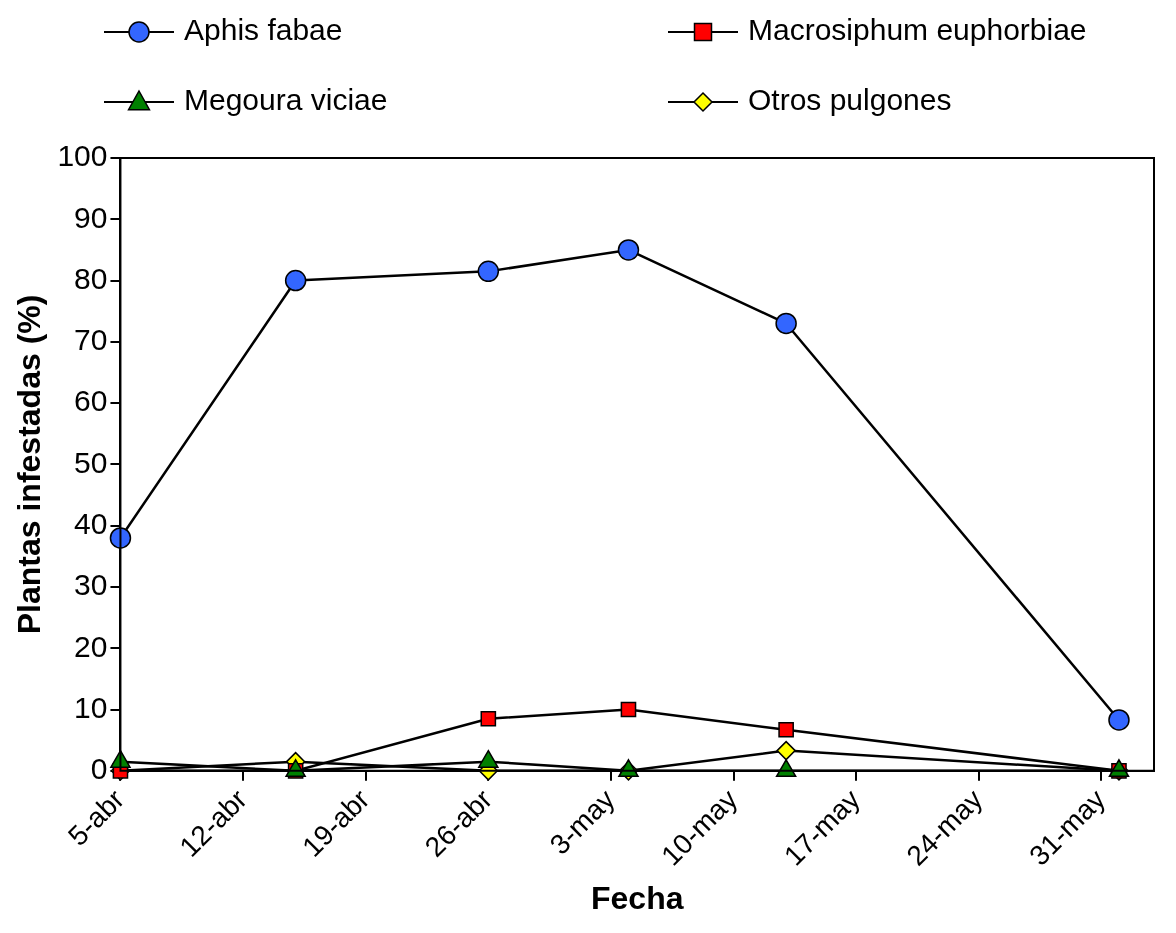 This screenshot has height=933, width=1176. I want to click on y-tick-label: 40, so click(91, 523).